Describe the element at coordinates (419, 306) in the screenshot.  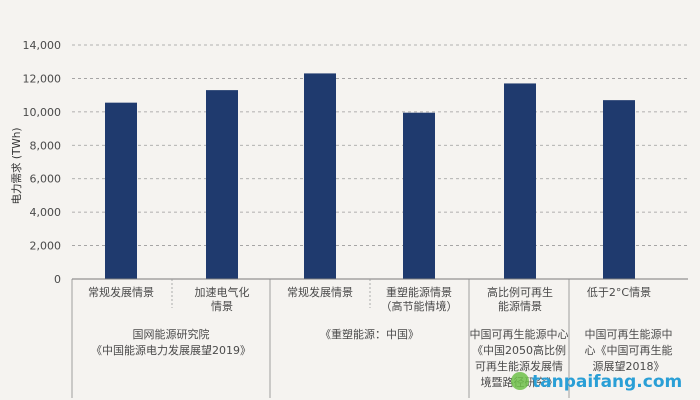
I see `category-label: （高节能情境）` at that location.